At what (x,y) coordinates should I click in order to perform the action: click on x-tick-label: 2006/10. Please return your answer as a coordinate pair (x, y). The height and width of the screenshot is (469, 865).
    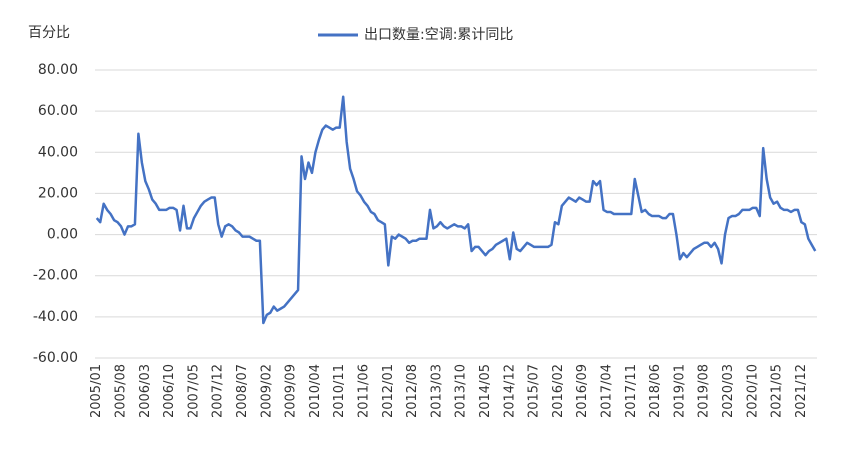
    Looking at the image, I should click on (169, 391).